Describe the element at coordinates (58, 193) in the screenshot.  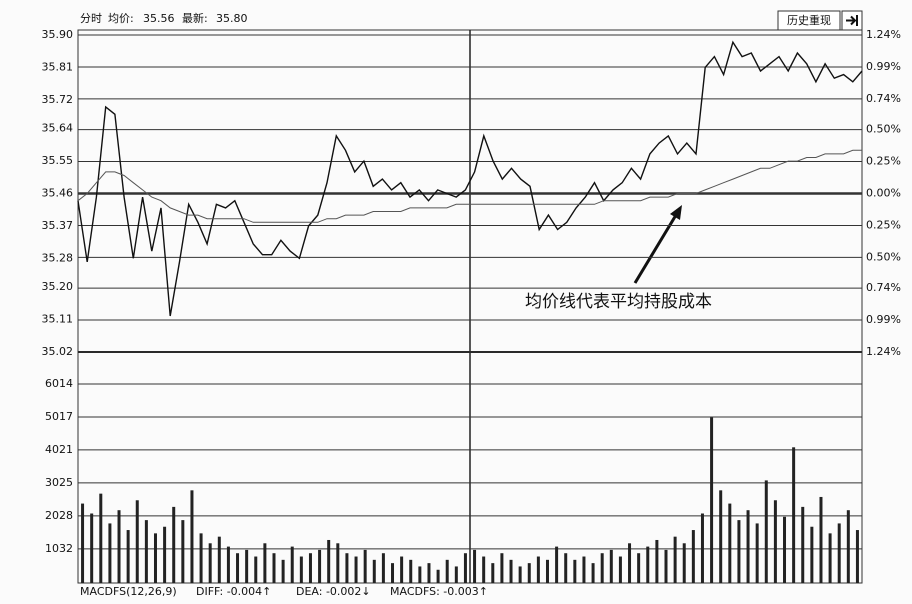
I see `y-tick-label: 35.46` at that location.